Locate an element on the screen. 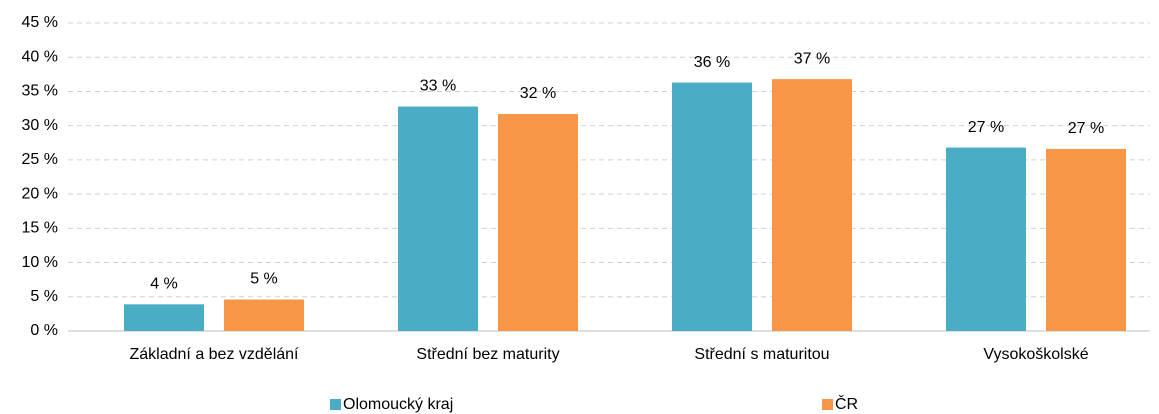 The width and height of the screenshot is (1159, 414). y-tick-label: 20 % is located at coordinates (40, 193).